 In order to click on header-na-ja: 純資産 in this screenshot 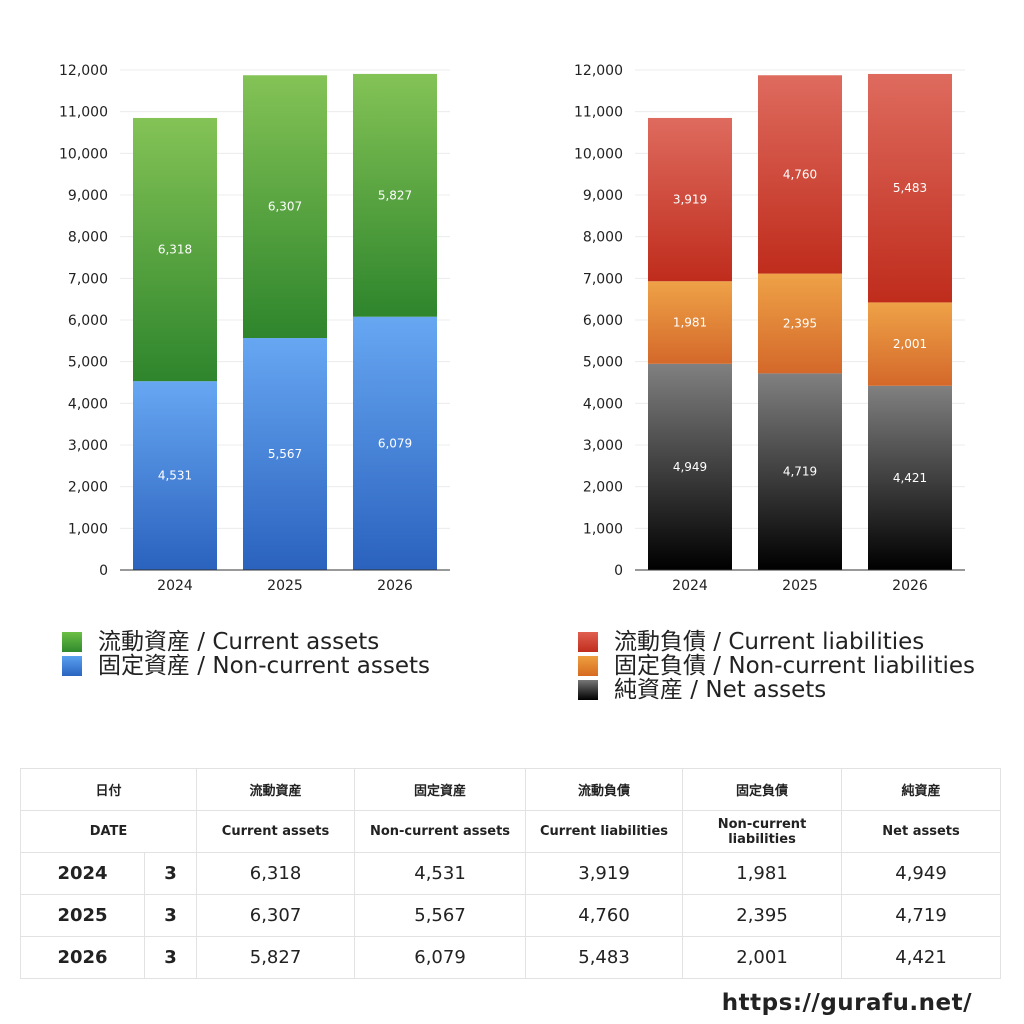, I will do `click(921, 789)`.